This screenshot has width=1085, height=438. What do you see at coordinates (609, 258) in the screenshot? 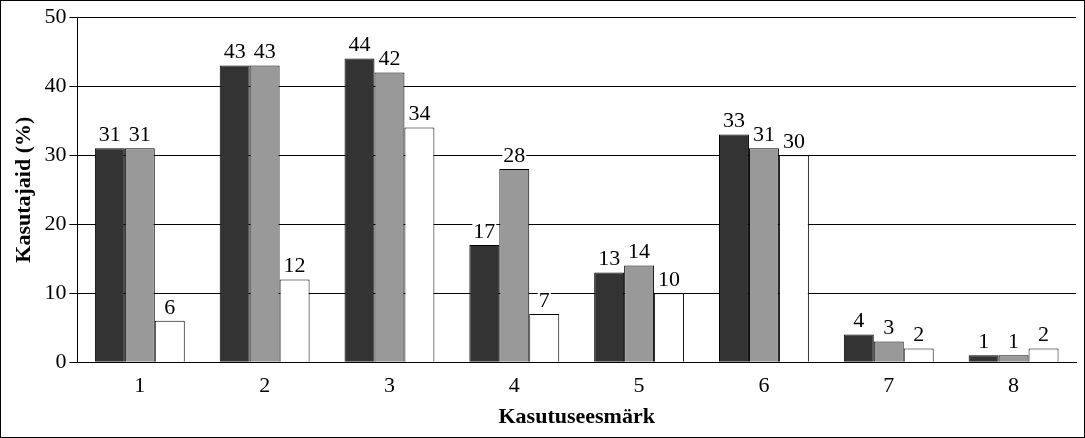
I see `data-label: 13` at bounding box center [609, 258].